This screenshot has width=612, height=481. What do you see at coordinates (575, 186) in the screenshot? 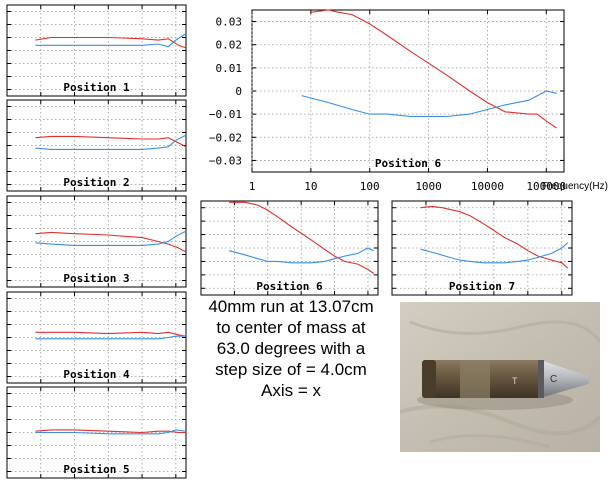
I see `x-axis-label: Frequency(Hz)` at bounding box center [575, 186].